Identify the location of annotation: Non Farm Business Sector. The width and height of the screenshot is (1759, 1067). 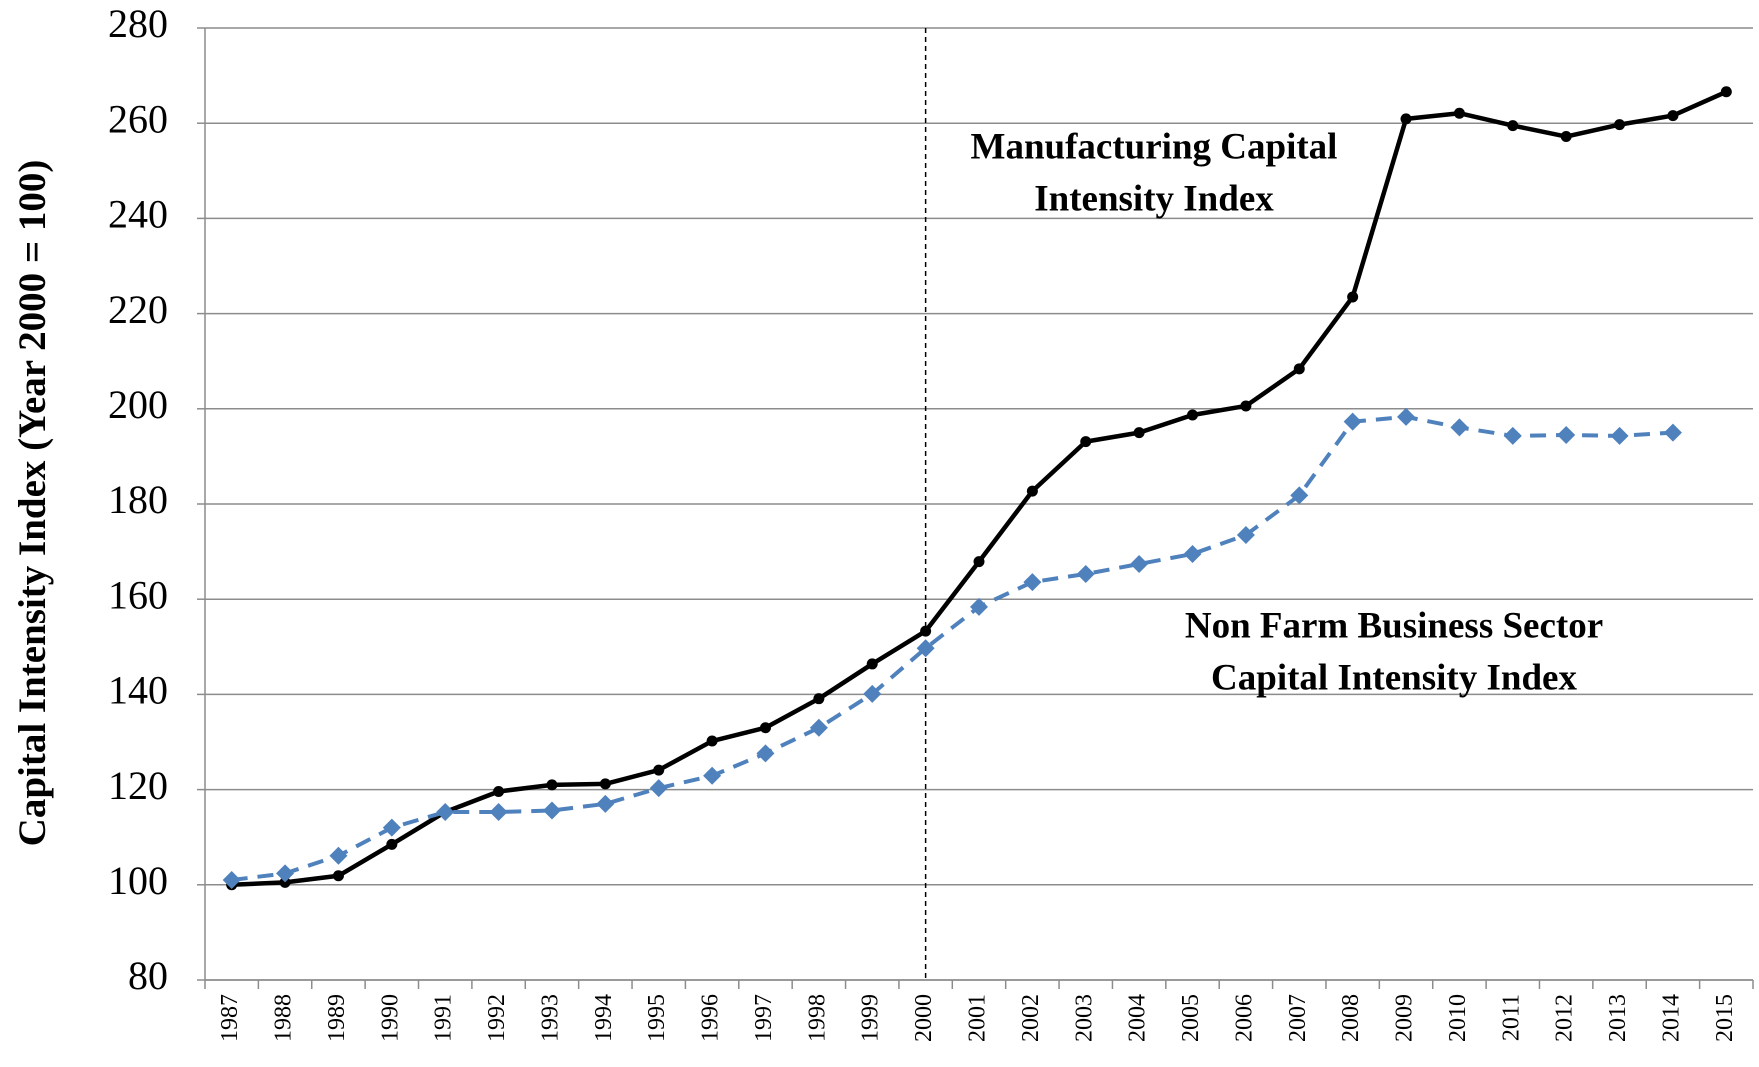
(1394, 625).